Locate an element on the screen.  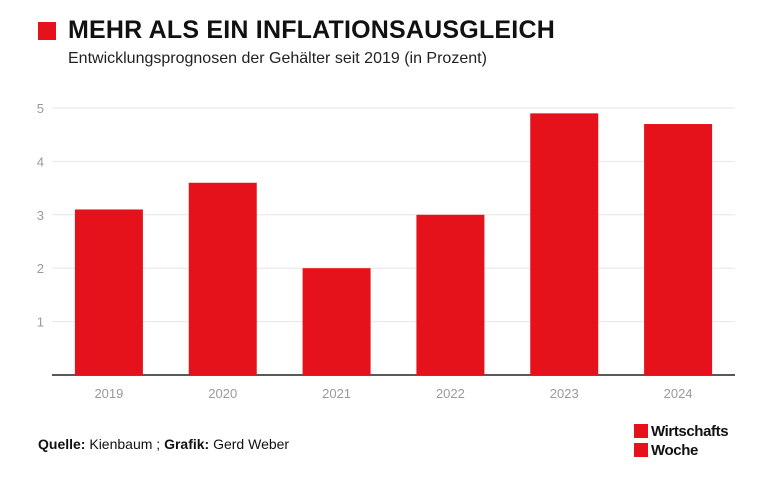
bar-2023 is located at coordinates (564, 244).